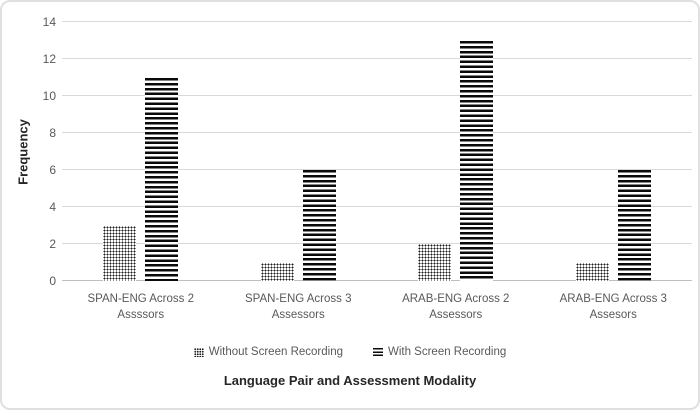  I want to click on category-label: SPAN-ENG Across 2 Assssors, so click(141, 307).